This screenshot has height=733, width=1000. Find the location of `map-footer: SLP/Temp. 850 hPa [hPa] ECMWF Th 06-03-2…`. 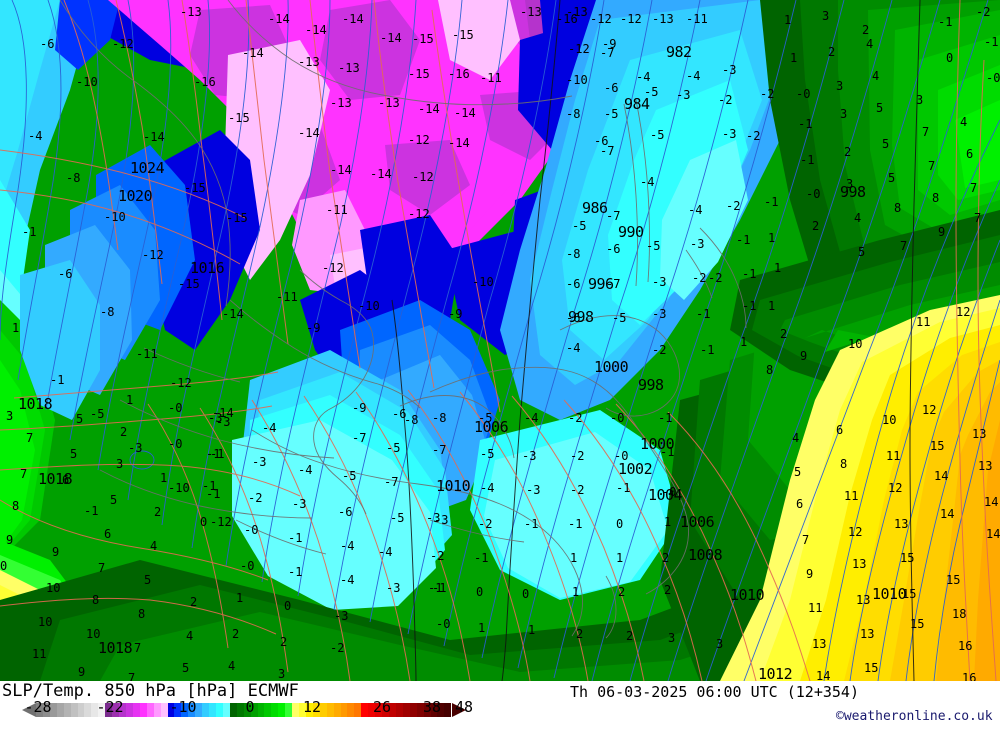

map-footer: SLP/Temp. 850 hPa [hPa] ECMWF Th 06-03-2… is located at coordinates (500, 707).